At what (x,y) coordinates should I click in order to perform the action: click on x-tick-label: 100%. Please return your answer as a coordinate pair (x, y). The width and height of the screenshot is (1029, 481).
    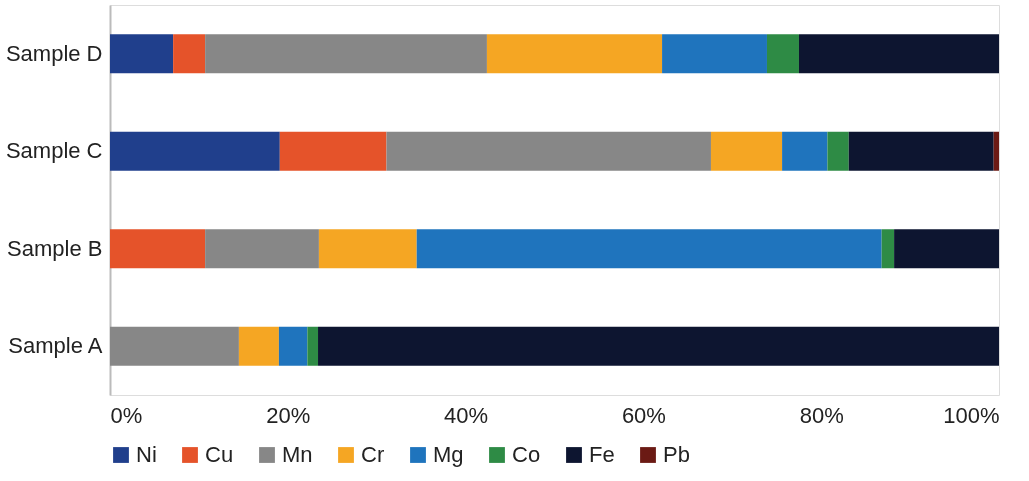
    Looking at the image, I should click on (971, 415).